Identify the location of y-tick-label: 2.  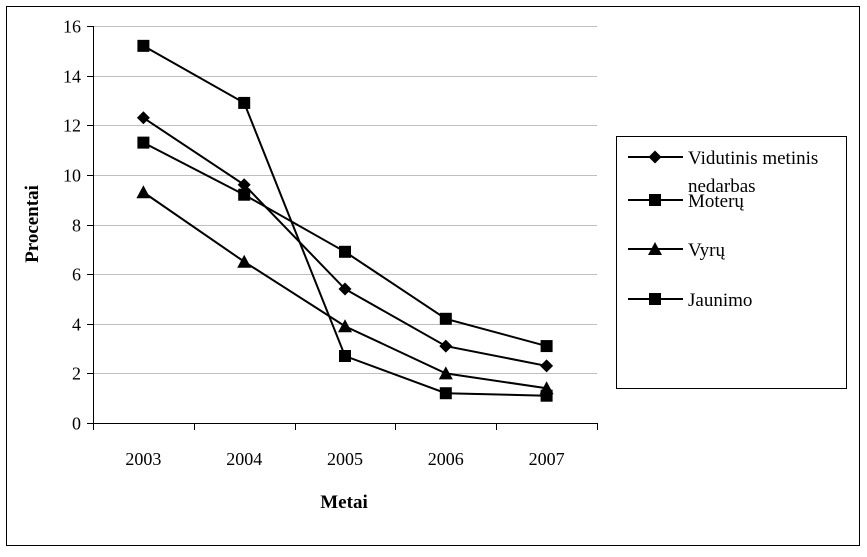
(76, 374).